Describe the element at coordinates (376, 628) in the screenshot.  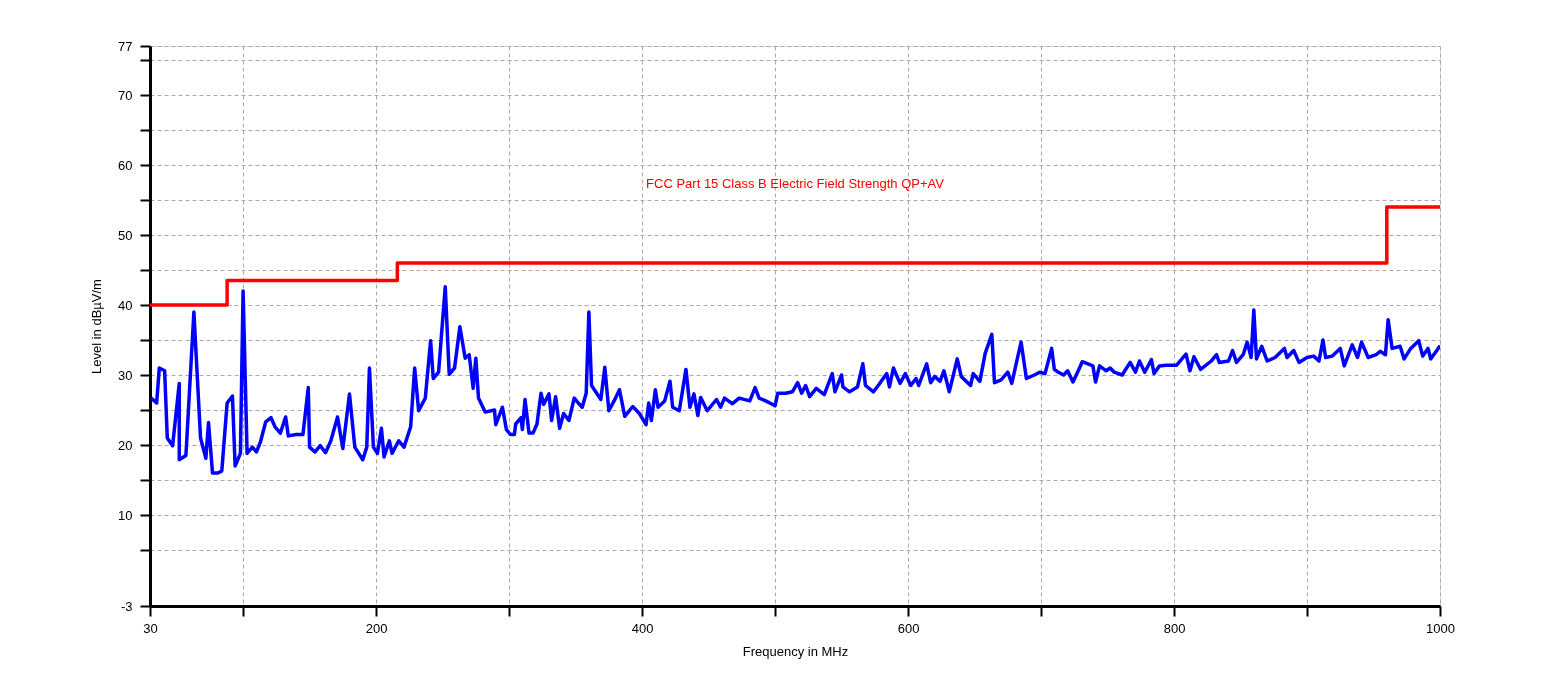
I see `x-tick-label: 200` at that location.